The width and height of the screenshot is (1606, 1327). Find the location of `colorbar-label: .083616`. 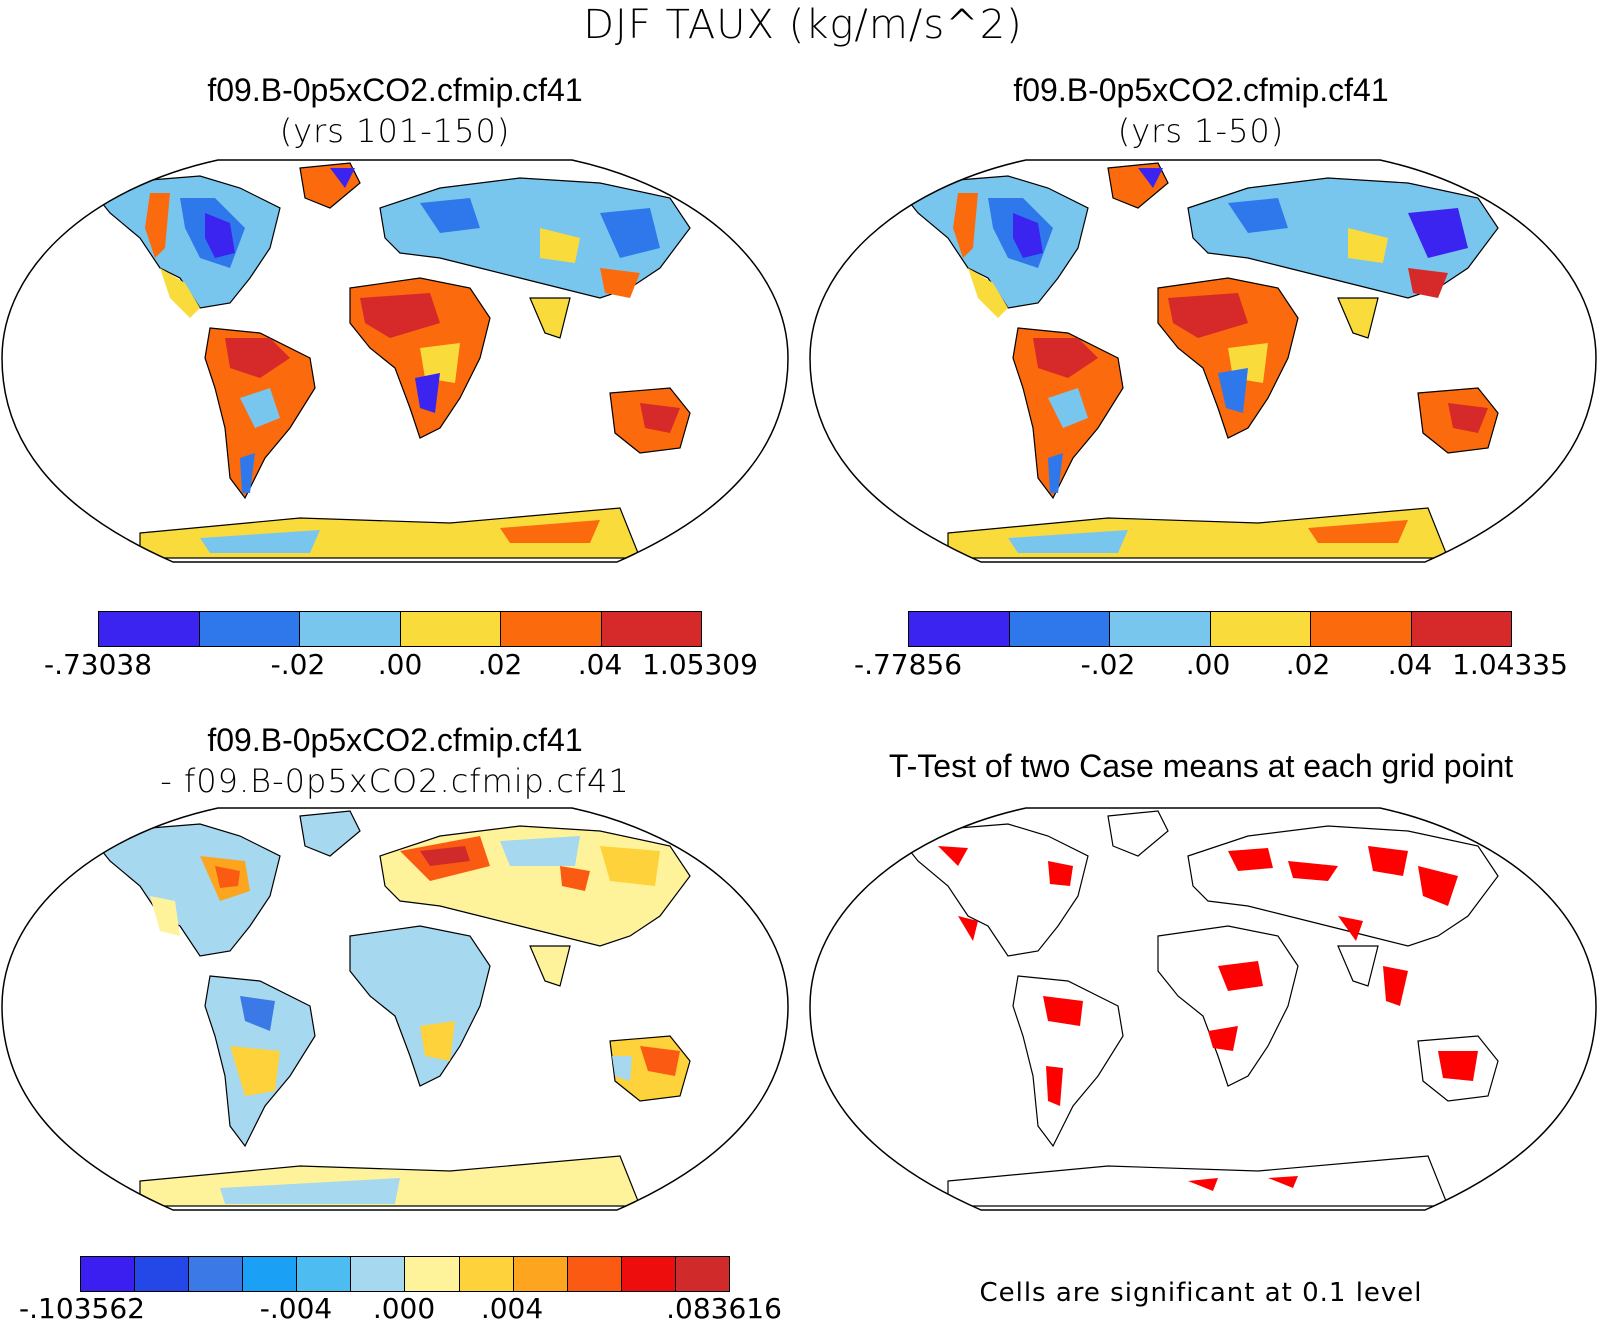

colorbar-label: .083616 is located at coordinates (724, 1308).